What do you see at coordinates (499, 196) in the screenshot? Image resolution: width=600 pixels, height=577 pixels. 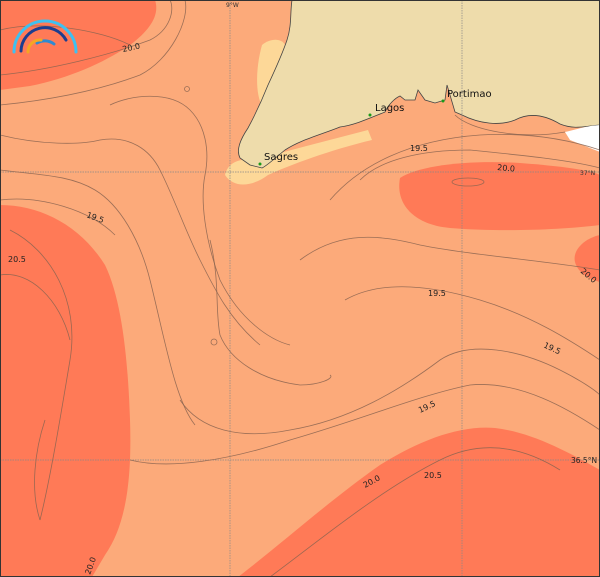 I see `warm-region-east` at bounding box center [499, 196].